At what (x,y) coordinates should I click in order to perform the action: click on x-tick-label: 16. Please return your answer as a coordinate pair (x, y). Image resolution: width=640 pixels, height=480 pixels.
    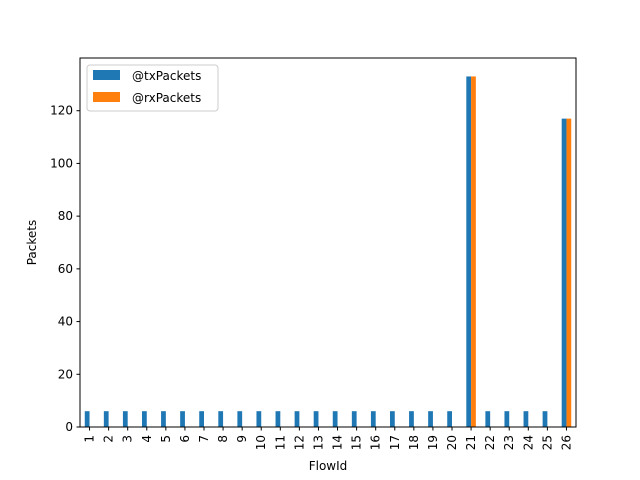
    Looking at the image, I should click on (376, 442).